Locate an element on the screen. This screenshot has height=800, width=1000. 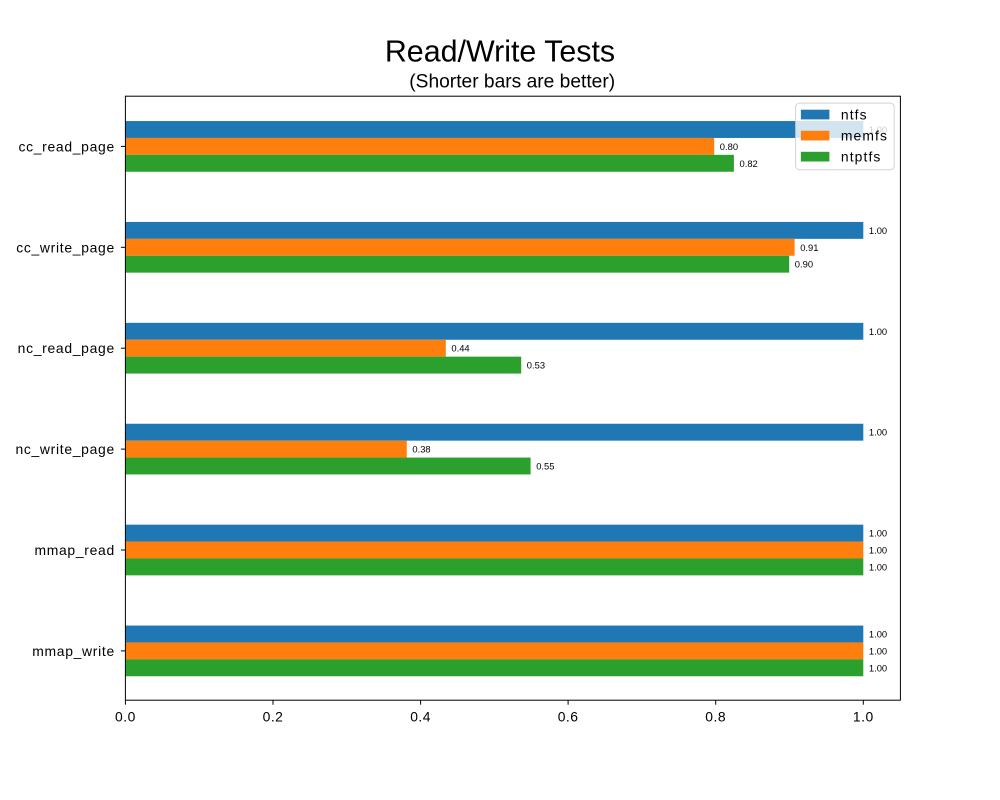
svg-text: 0.55 is located at coordinates (545, 466).